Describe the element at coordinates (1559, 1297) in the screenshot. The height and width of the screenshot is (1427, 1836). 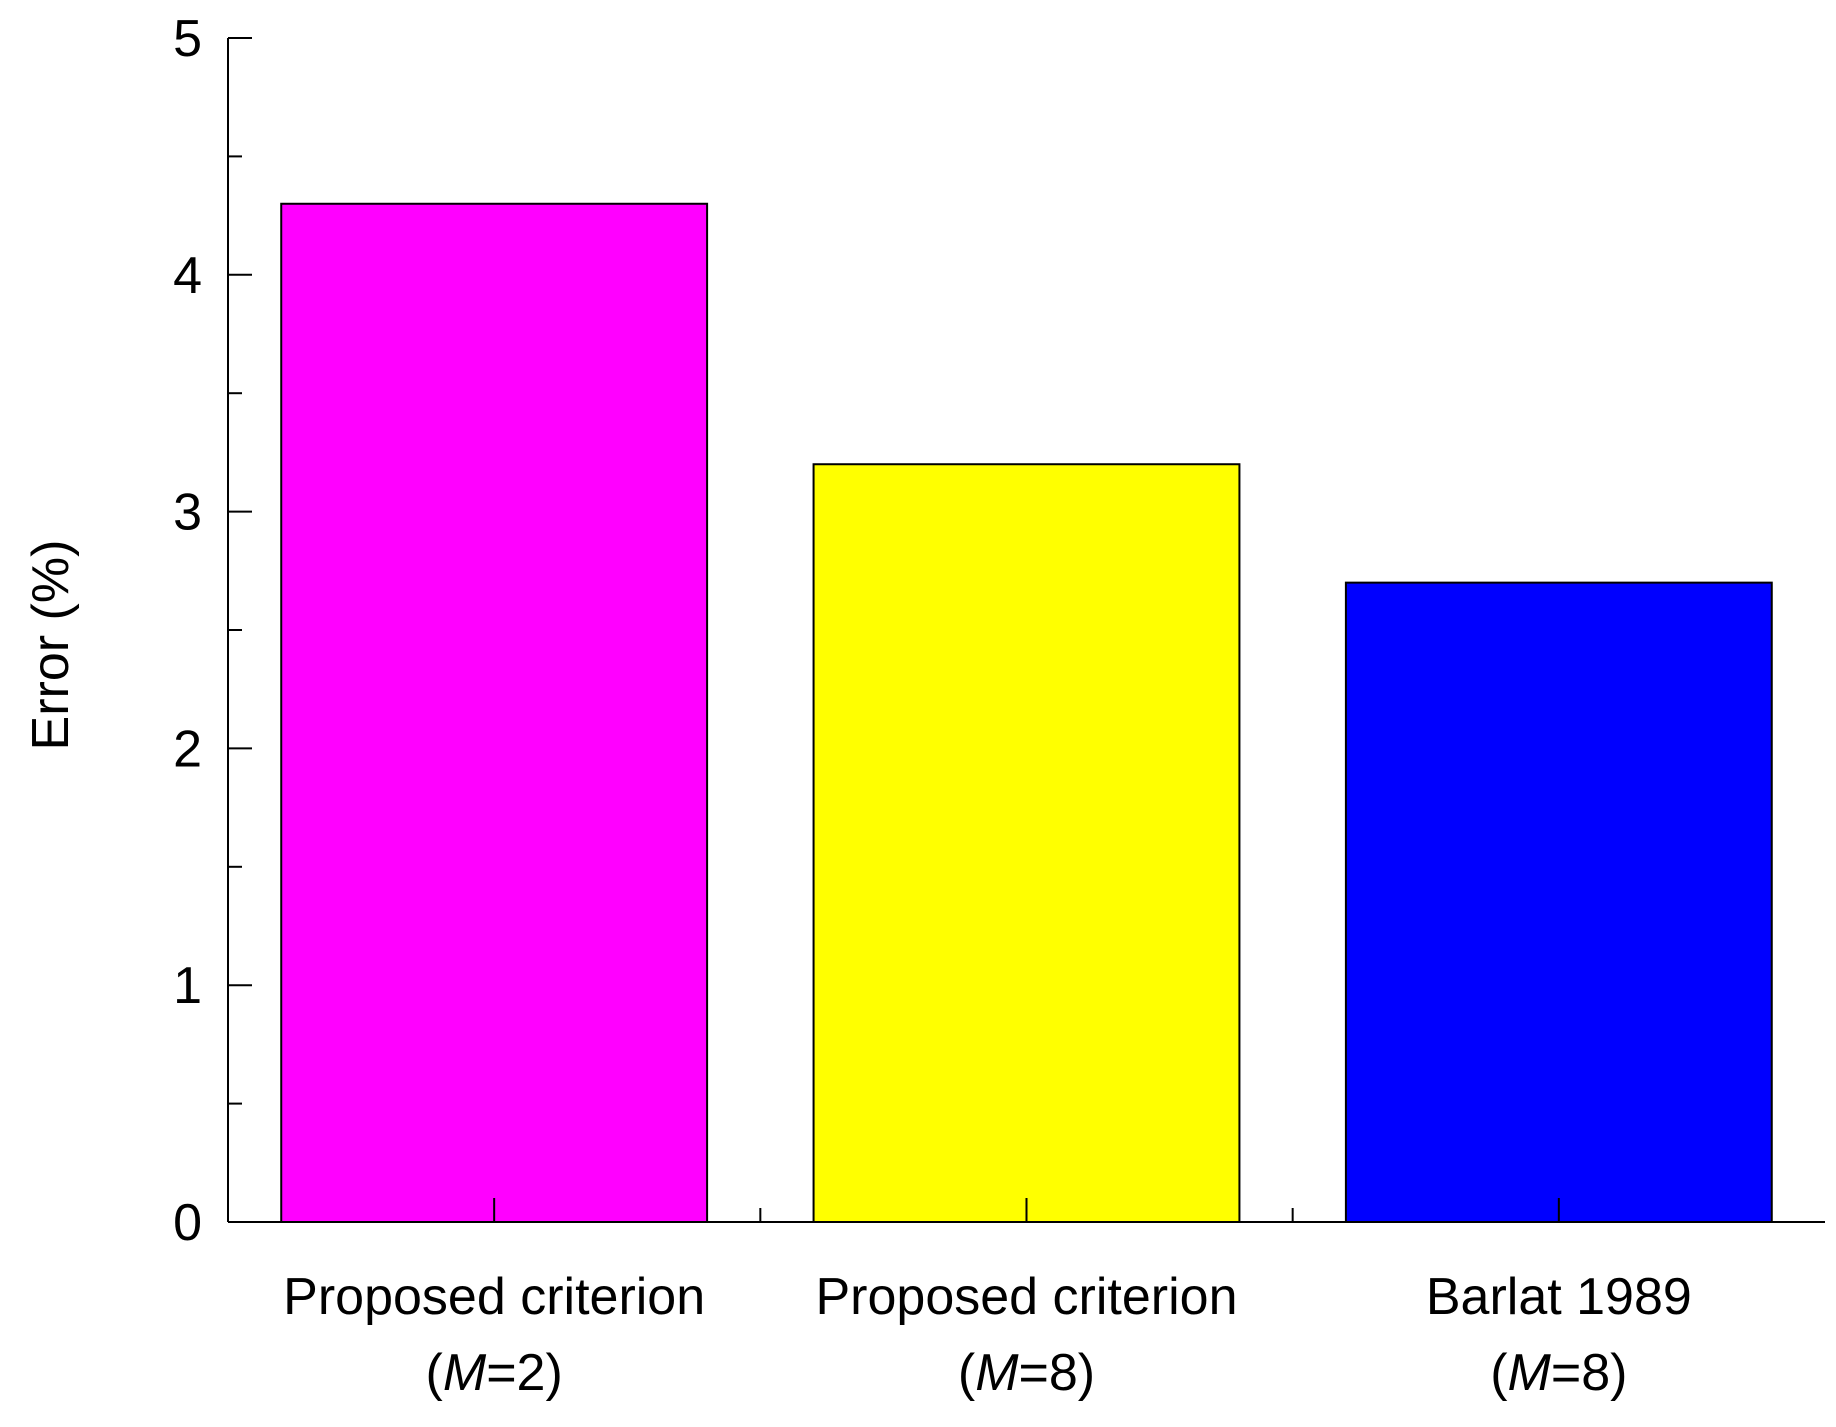
I see `x-category-label: Barlat 1989` at that location.